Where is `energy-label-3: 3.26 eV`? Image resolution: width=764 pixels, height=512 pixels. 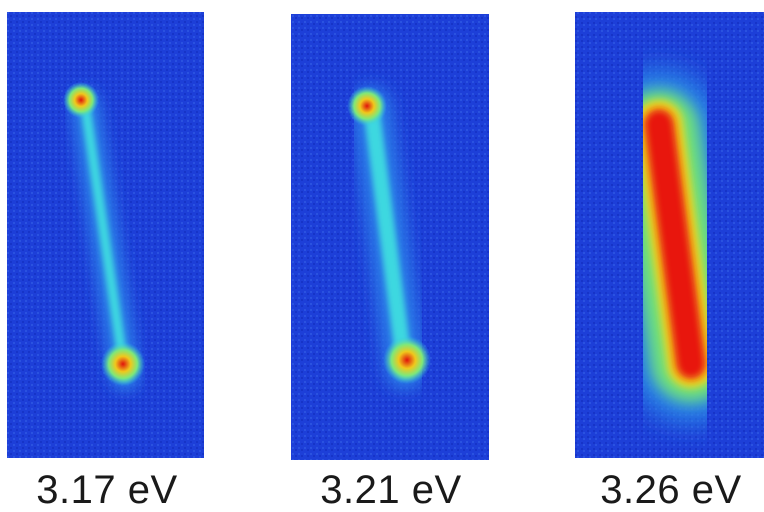
energy-label-3: 3.26 eV is located at coordinates (671, 490).